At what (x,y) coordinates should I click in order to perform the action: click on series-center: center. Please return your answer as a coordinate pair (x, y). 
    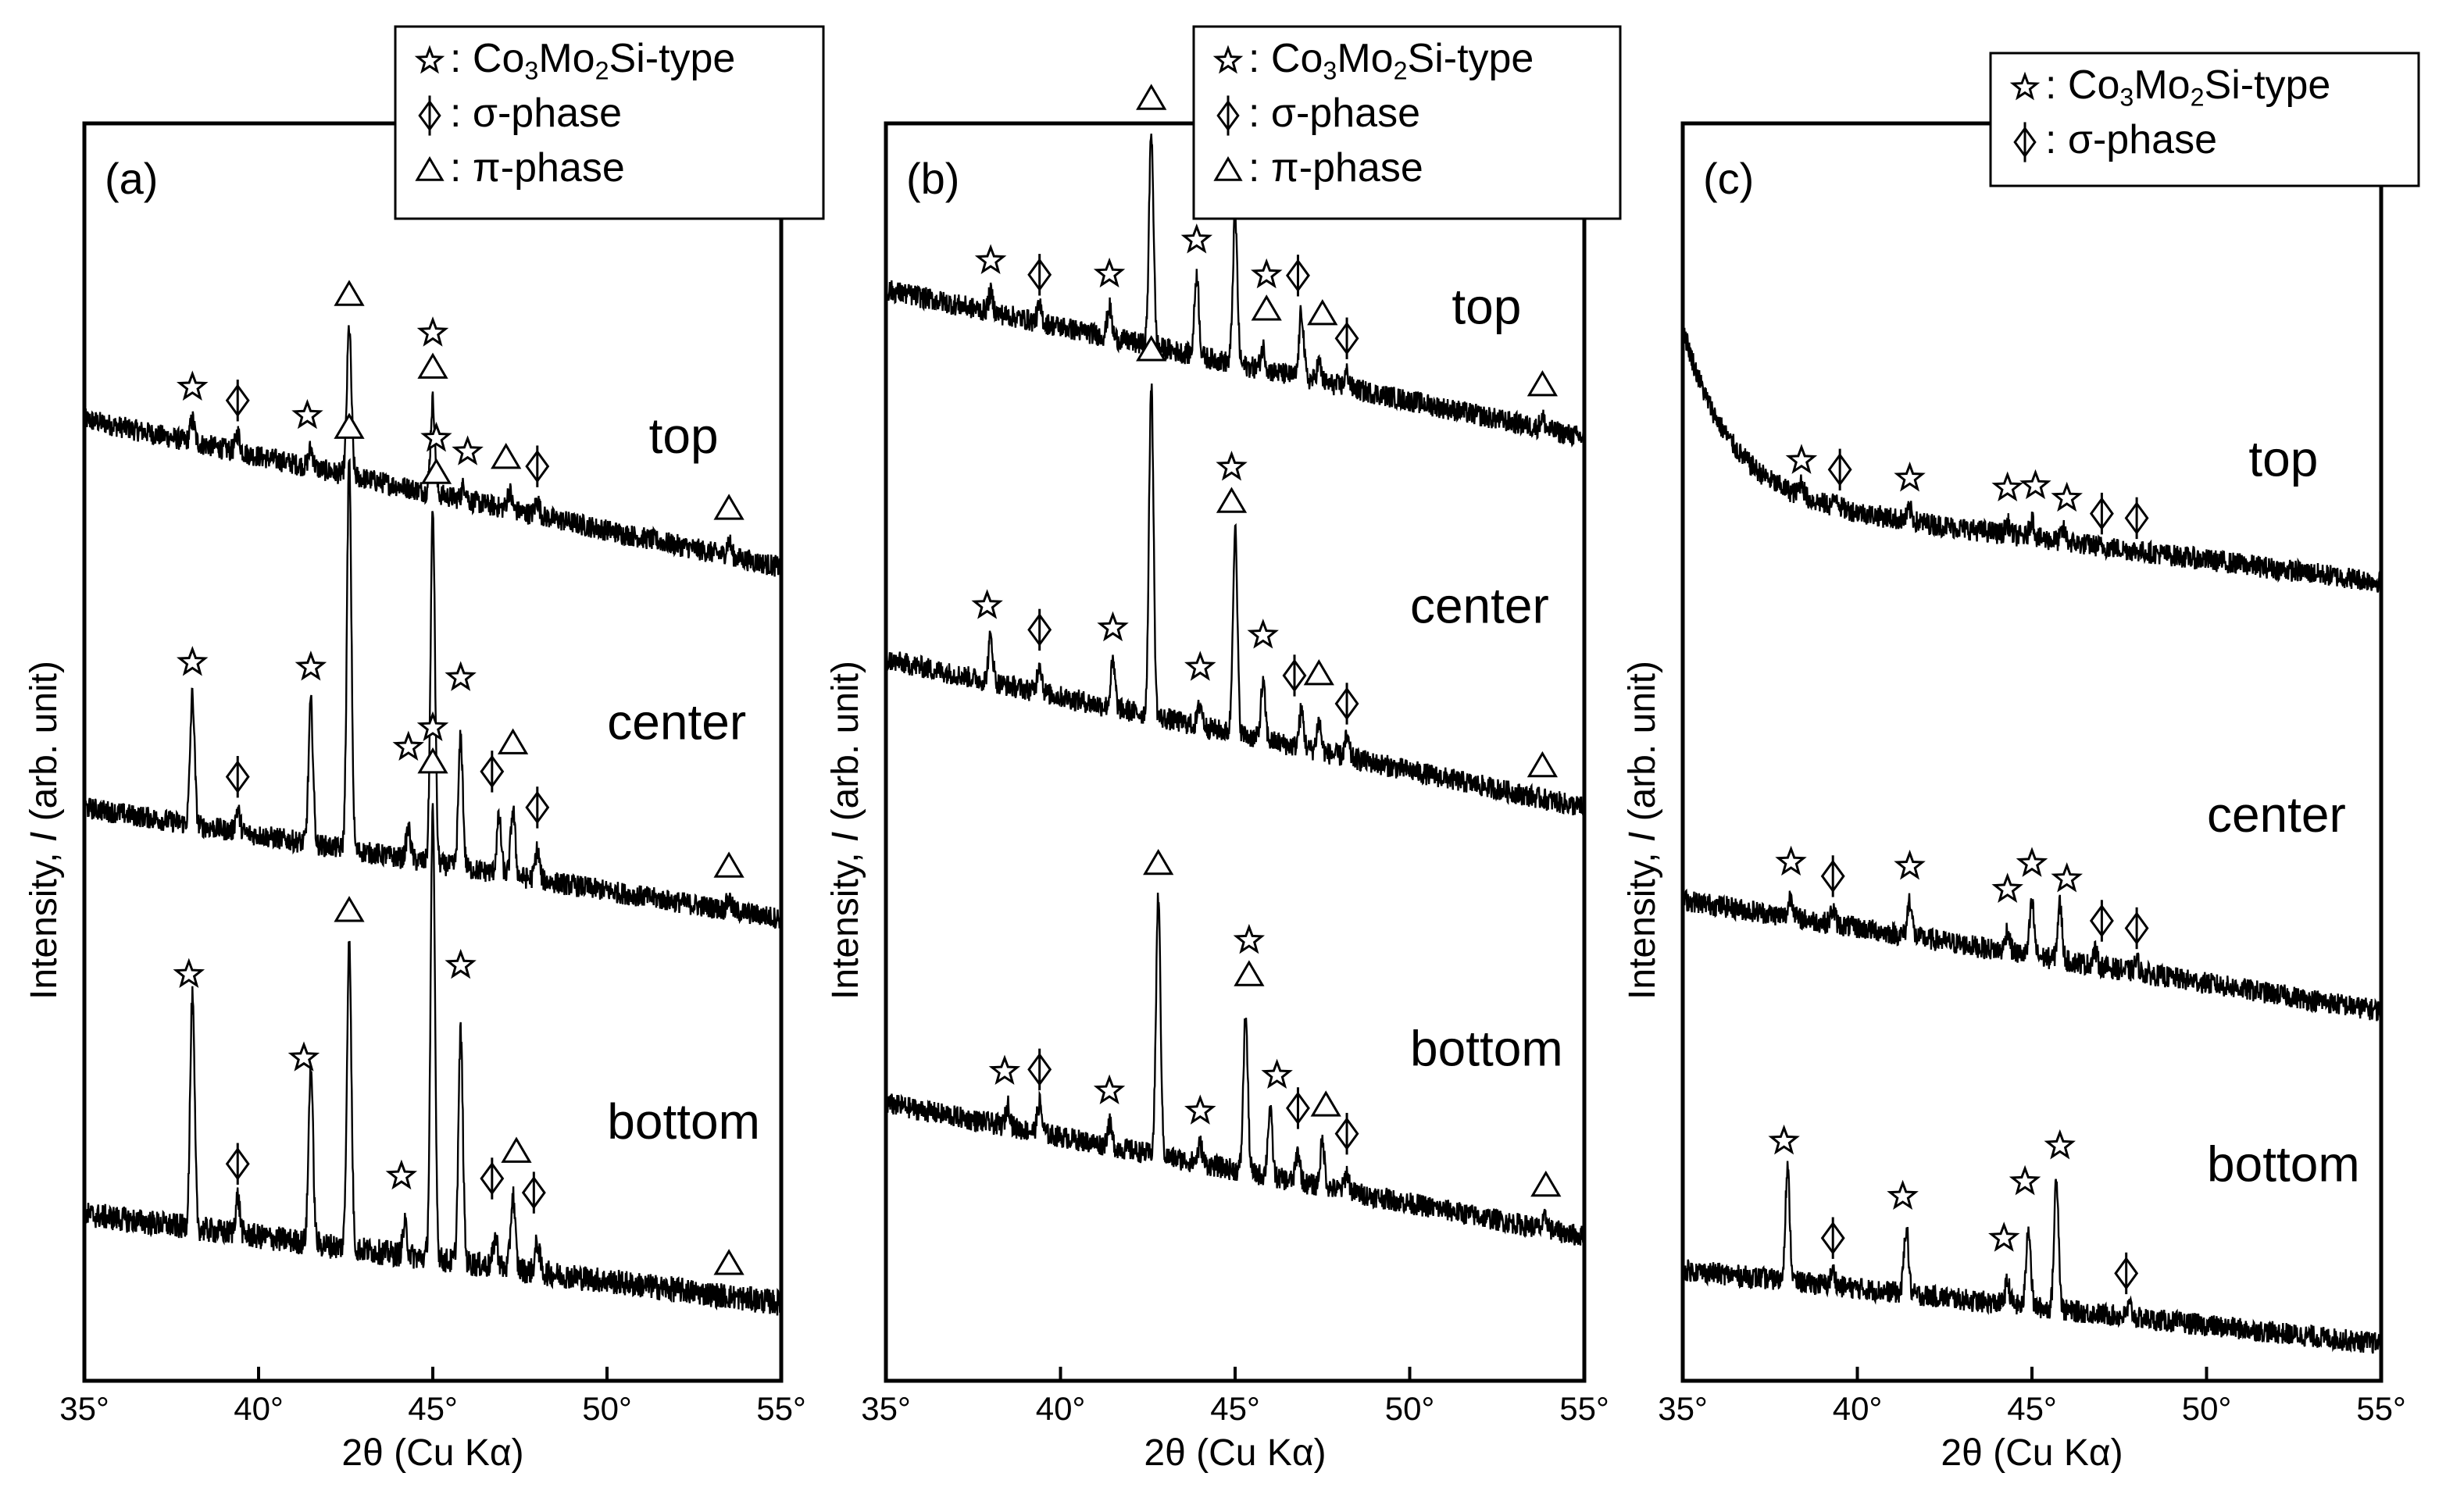
    Looking at the image, I should click on (1235, 575).